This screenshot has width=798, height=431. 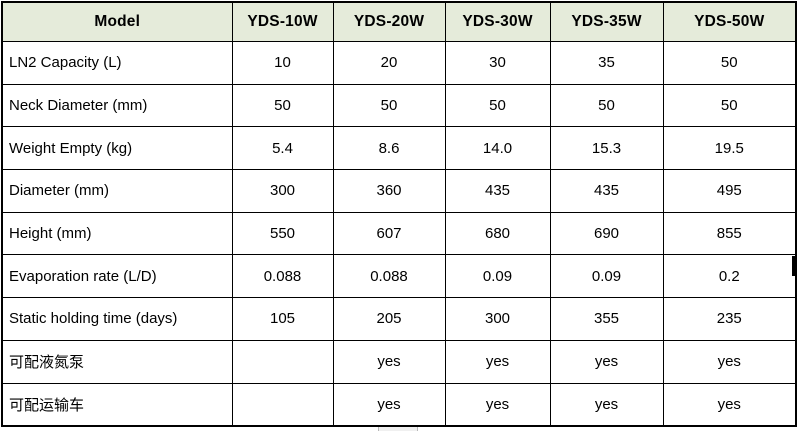 What do you see at coordinates (117, 148) in the screenshot?
I see `row-label-cell: Weight Empty (kg)` at bounding box center [117, 148].